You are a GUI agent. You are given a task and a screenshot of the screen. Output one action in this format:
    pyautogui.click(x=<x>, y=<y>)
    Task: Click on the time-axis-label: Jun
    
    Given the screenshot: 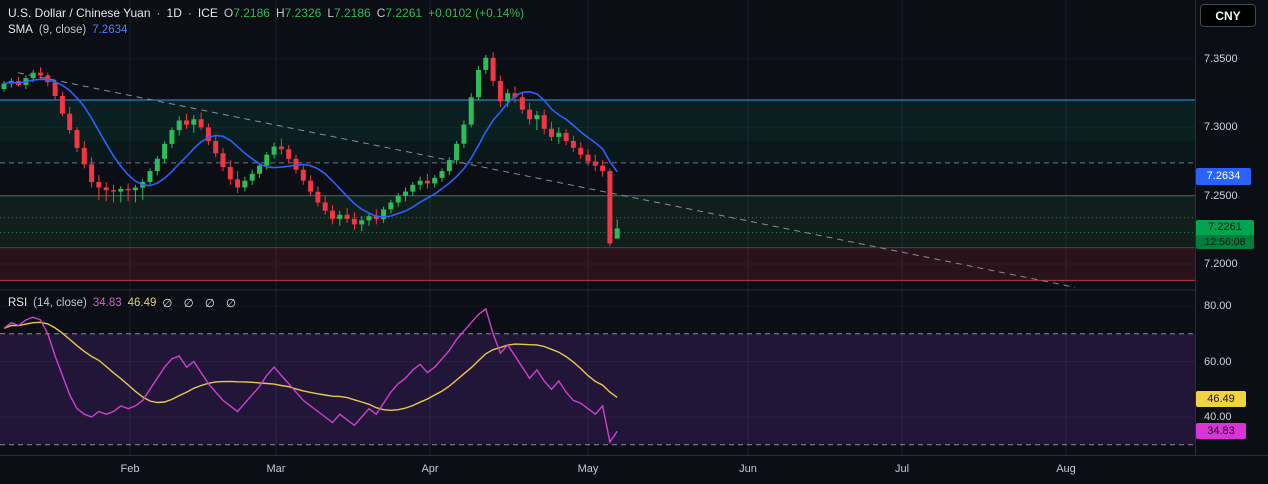 What is the action you would take?
    pyautogui.click(x=748, y=469)
    